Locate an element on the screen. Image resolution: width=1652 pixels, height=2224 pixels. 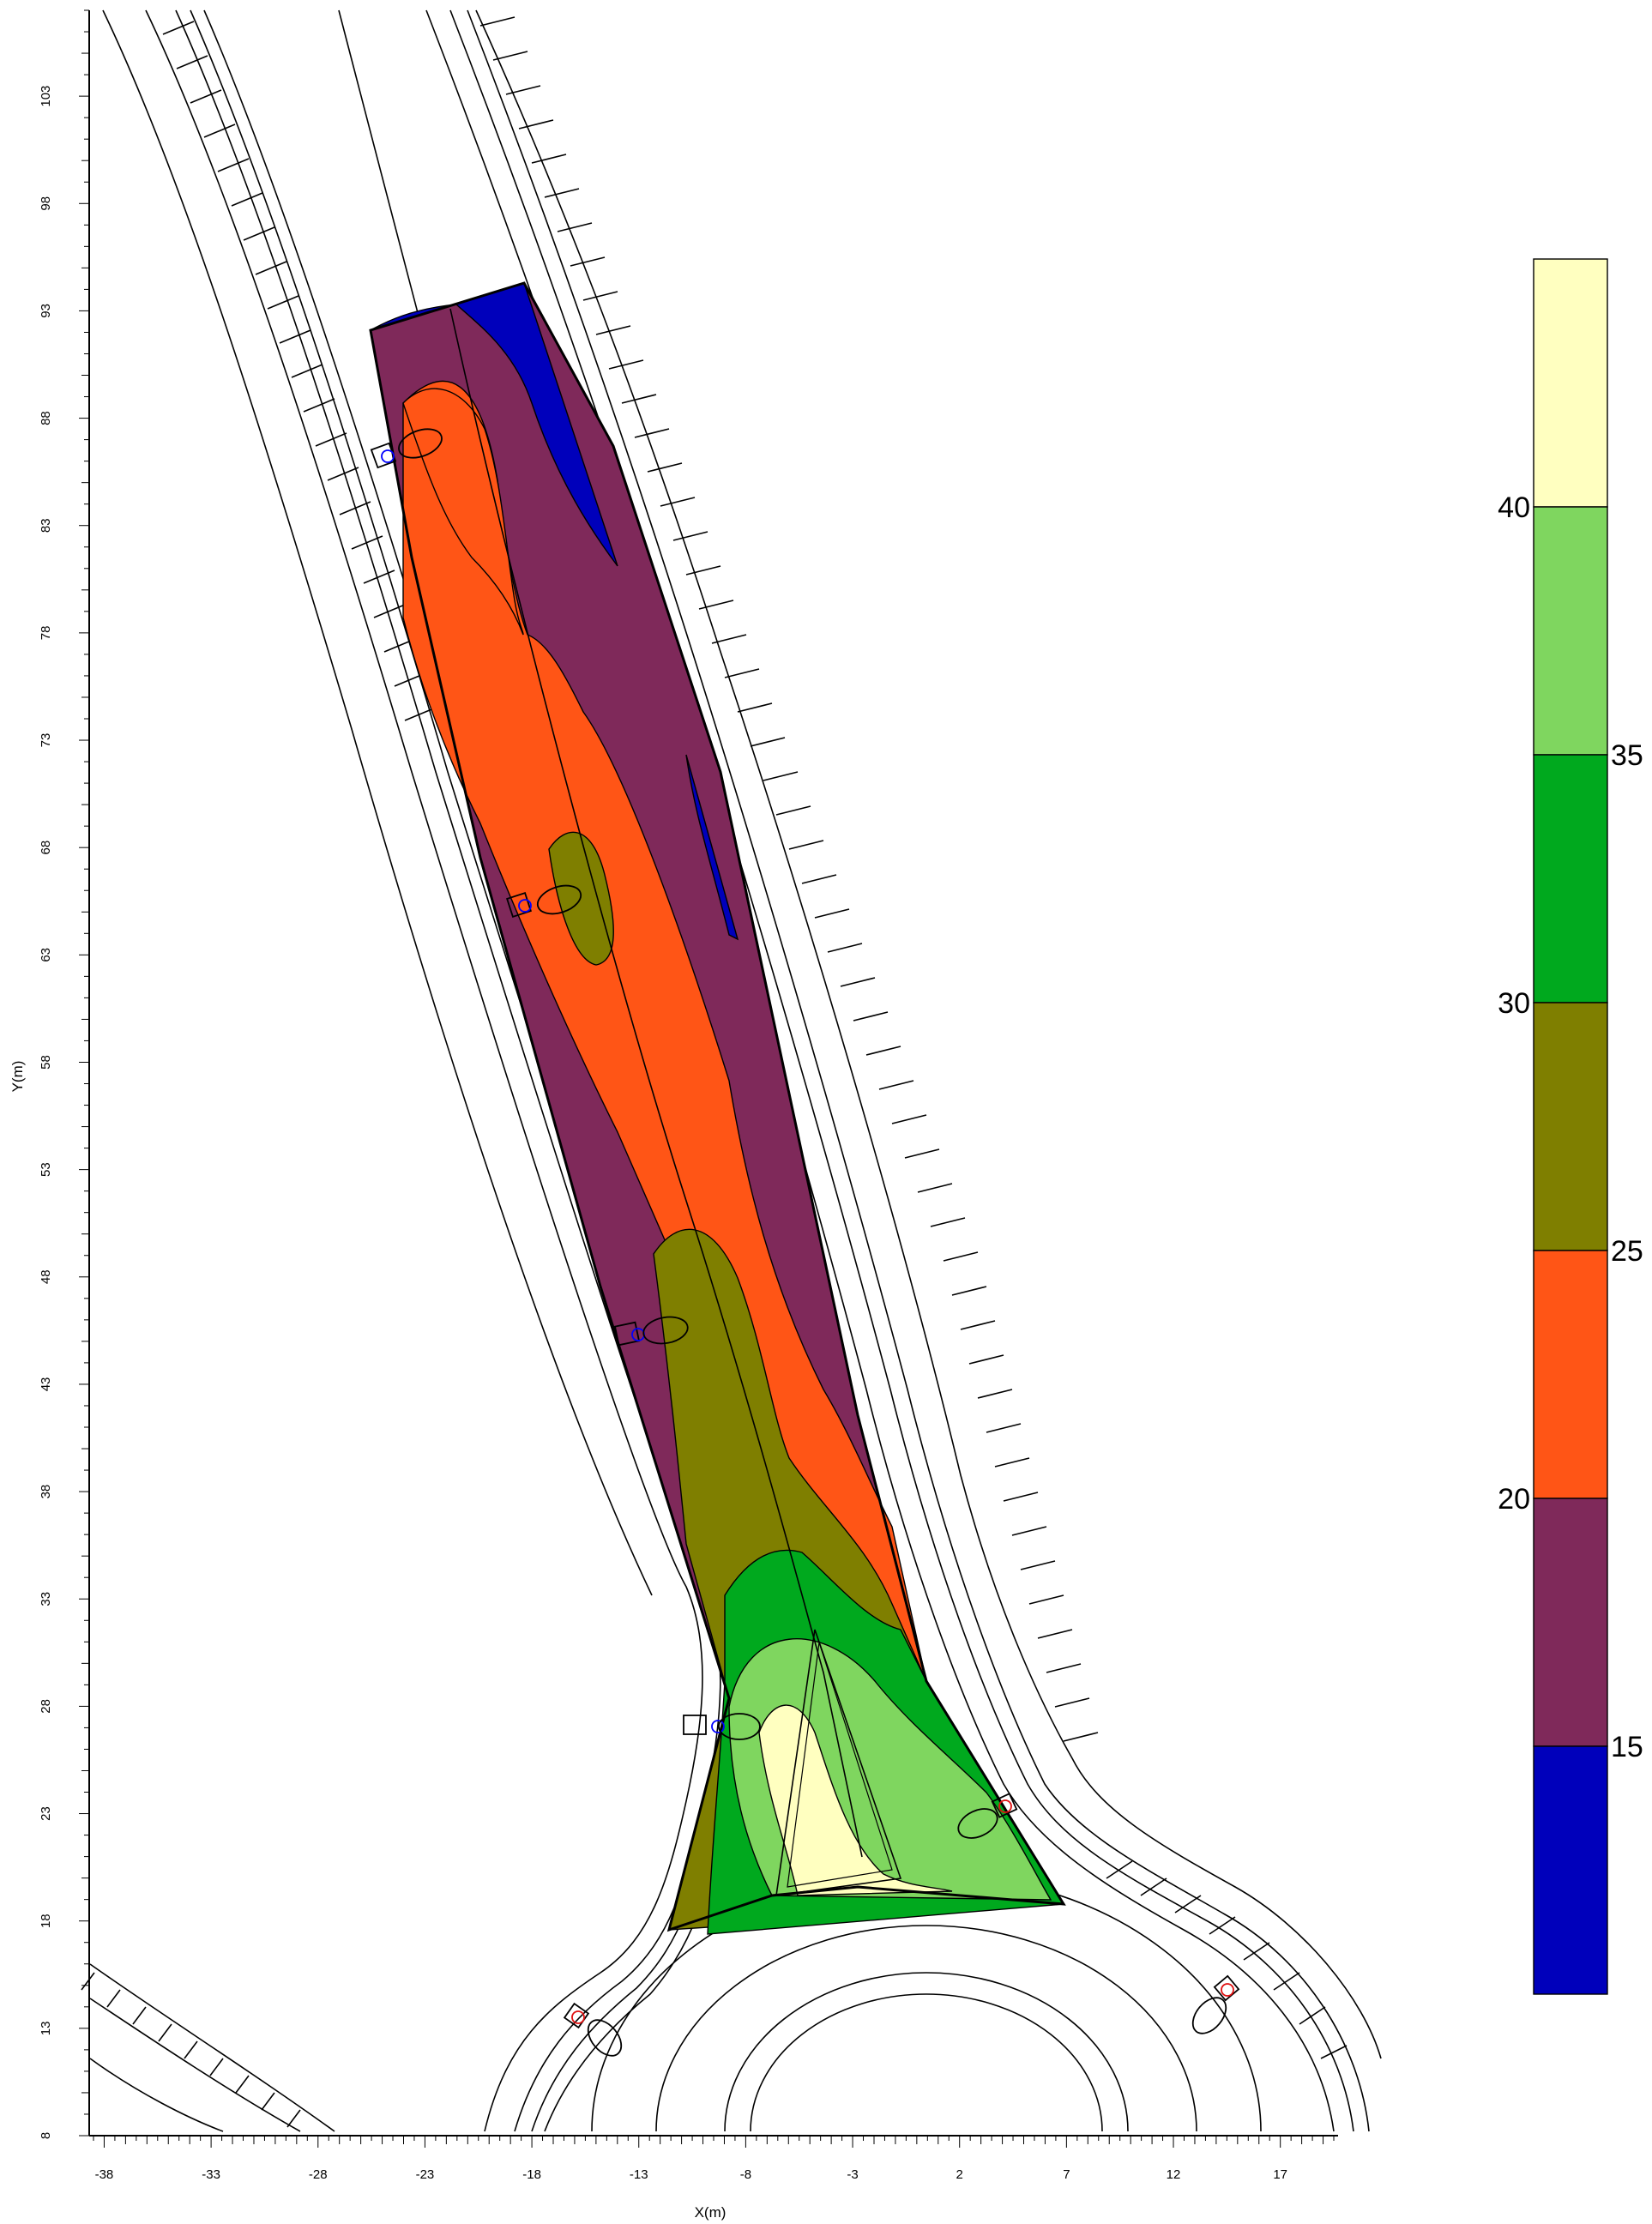
y-minor-ticks is located at coordinates (84, 1073).